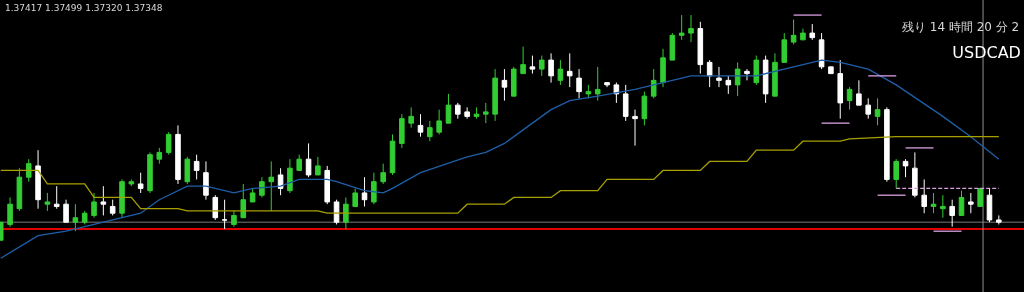  I want to click on text: USDCAD, so click(986, 52).